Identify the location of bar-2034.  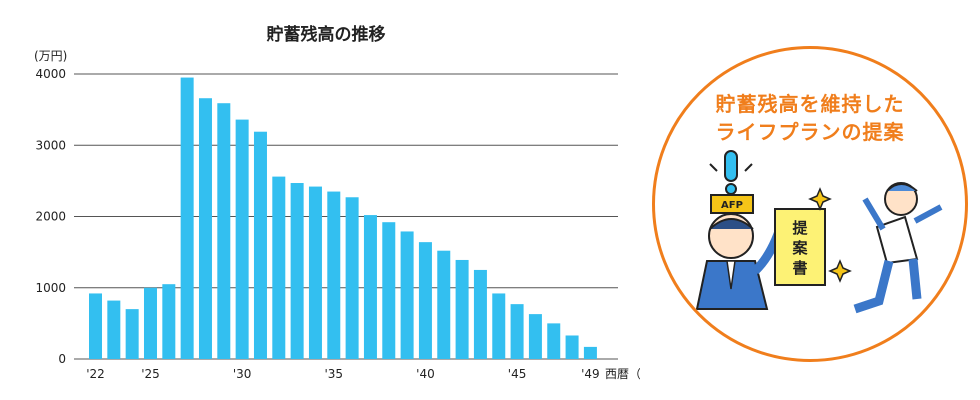
(315, 272).